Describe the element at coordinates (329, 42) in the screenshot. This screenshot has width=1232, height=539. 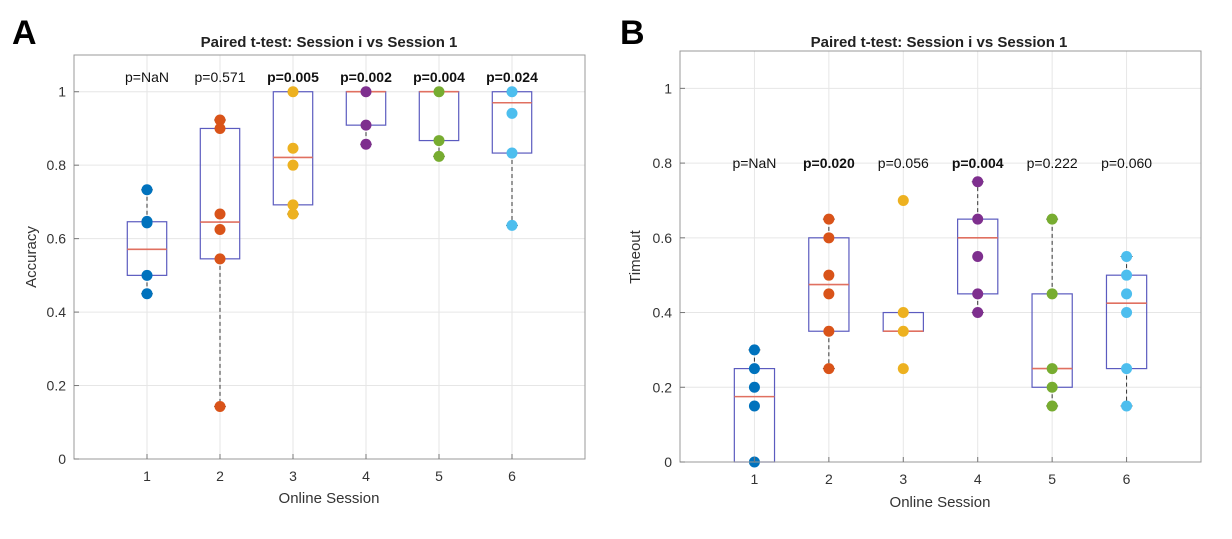
I see `chart-a-title: Paired t-test: Session i vs Session 1` at that location.